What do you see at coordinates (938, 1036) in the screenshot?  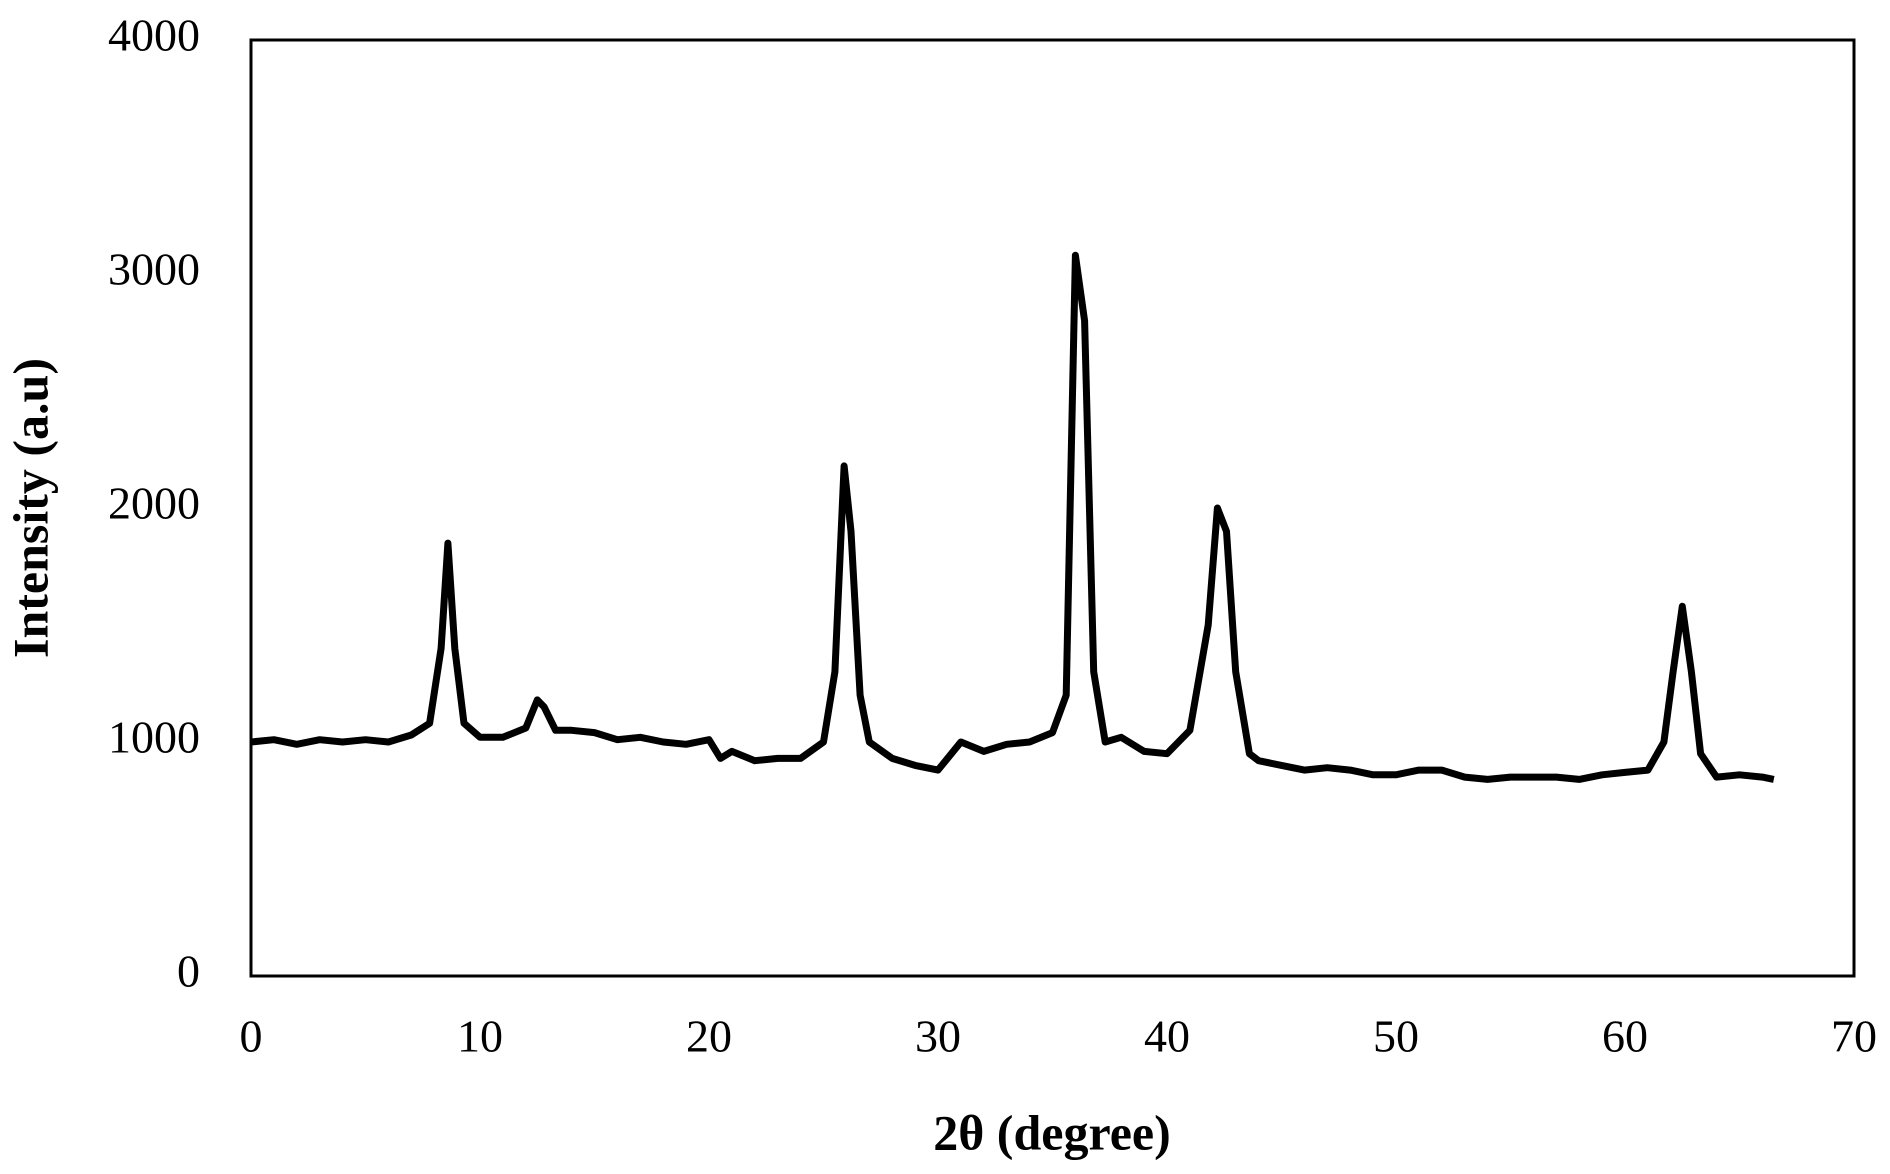 I see `x-tick-label: 30` at bounding box center [938, 1036].